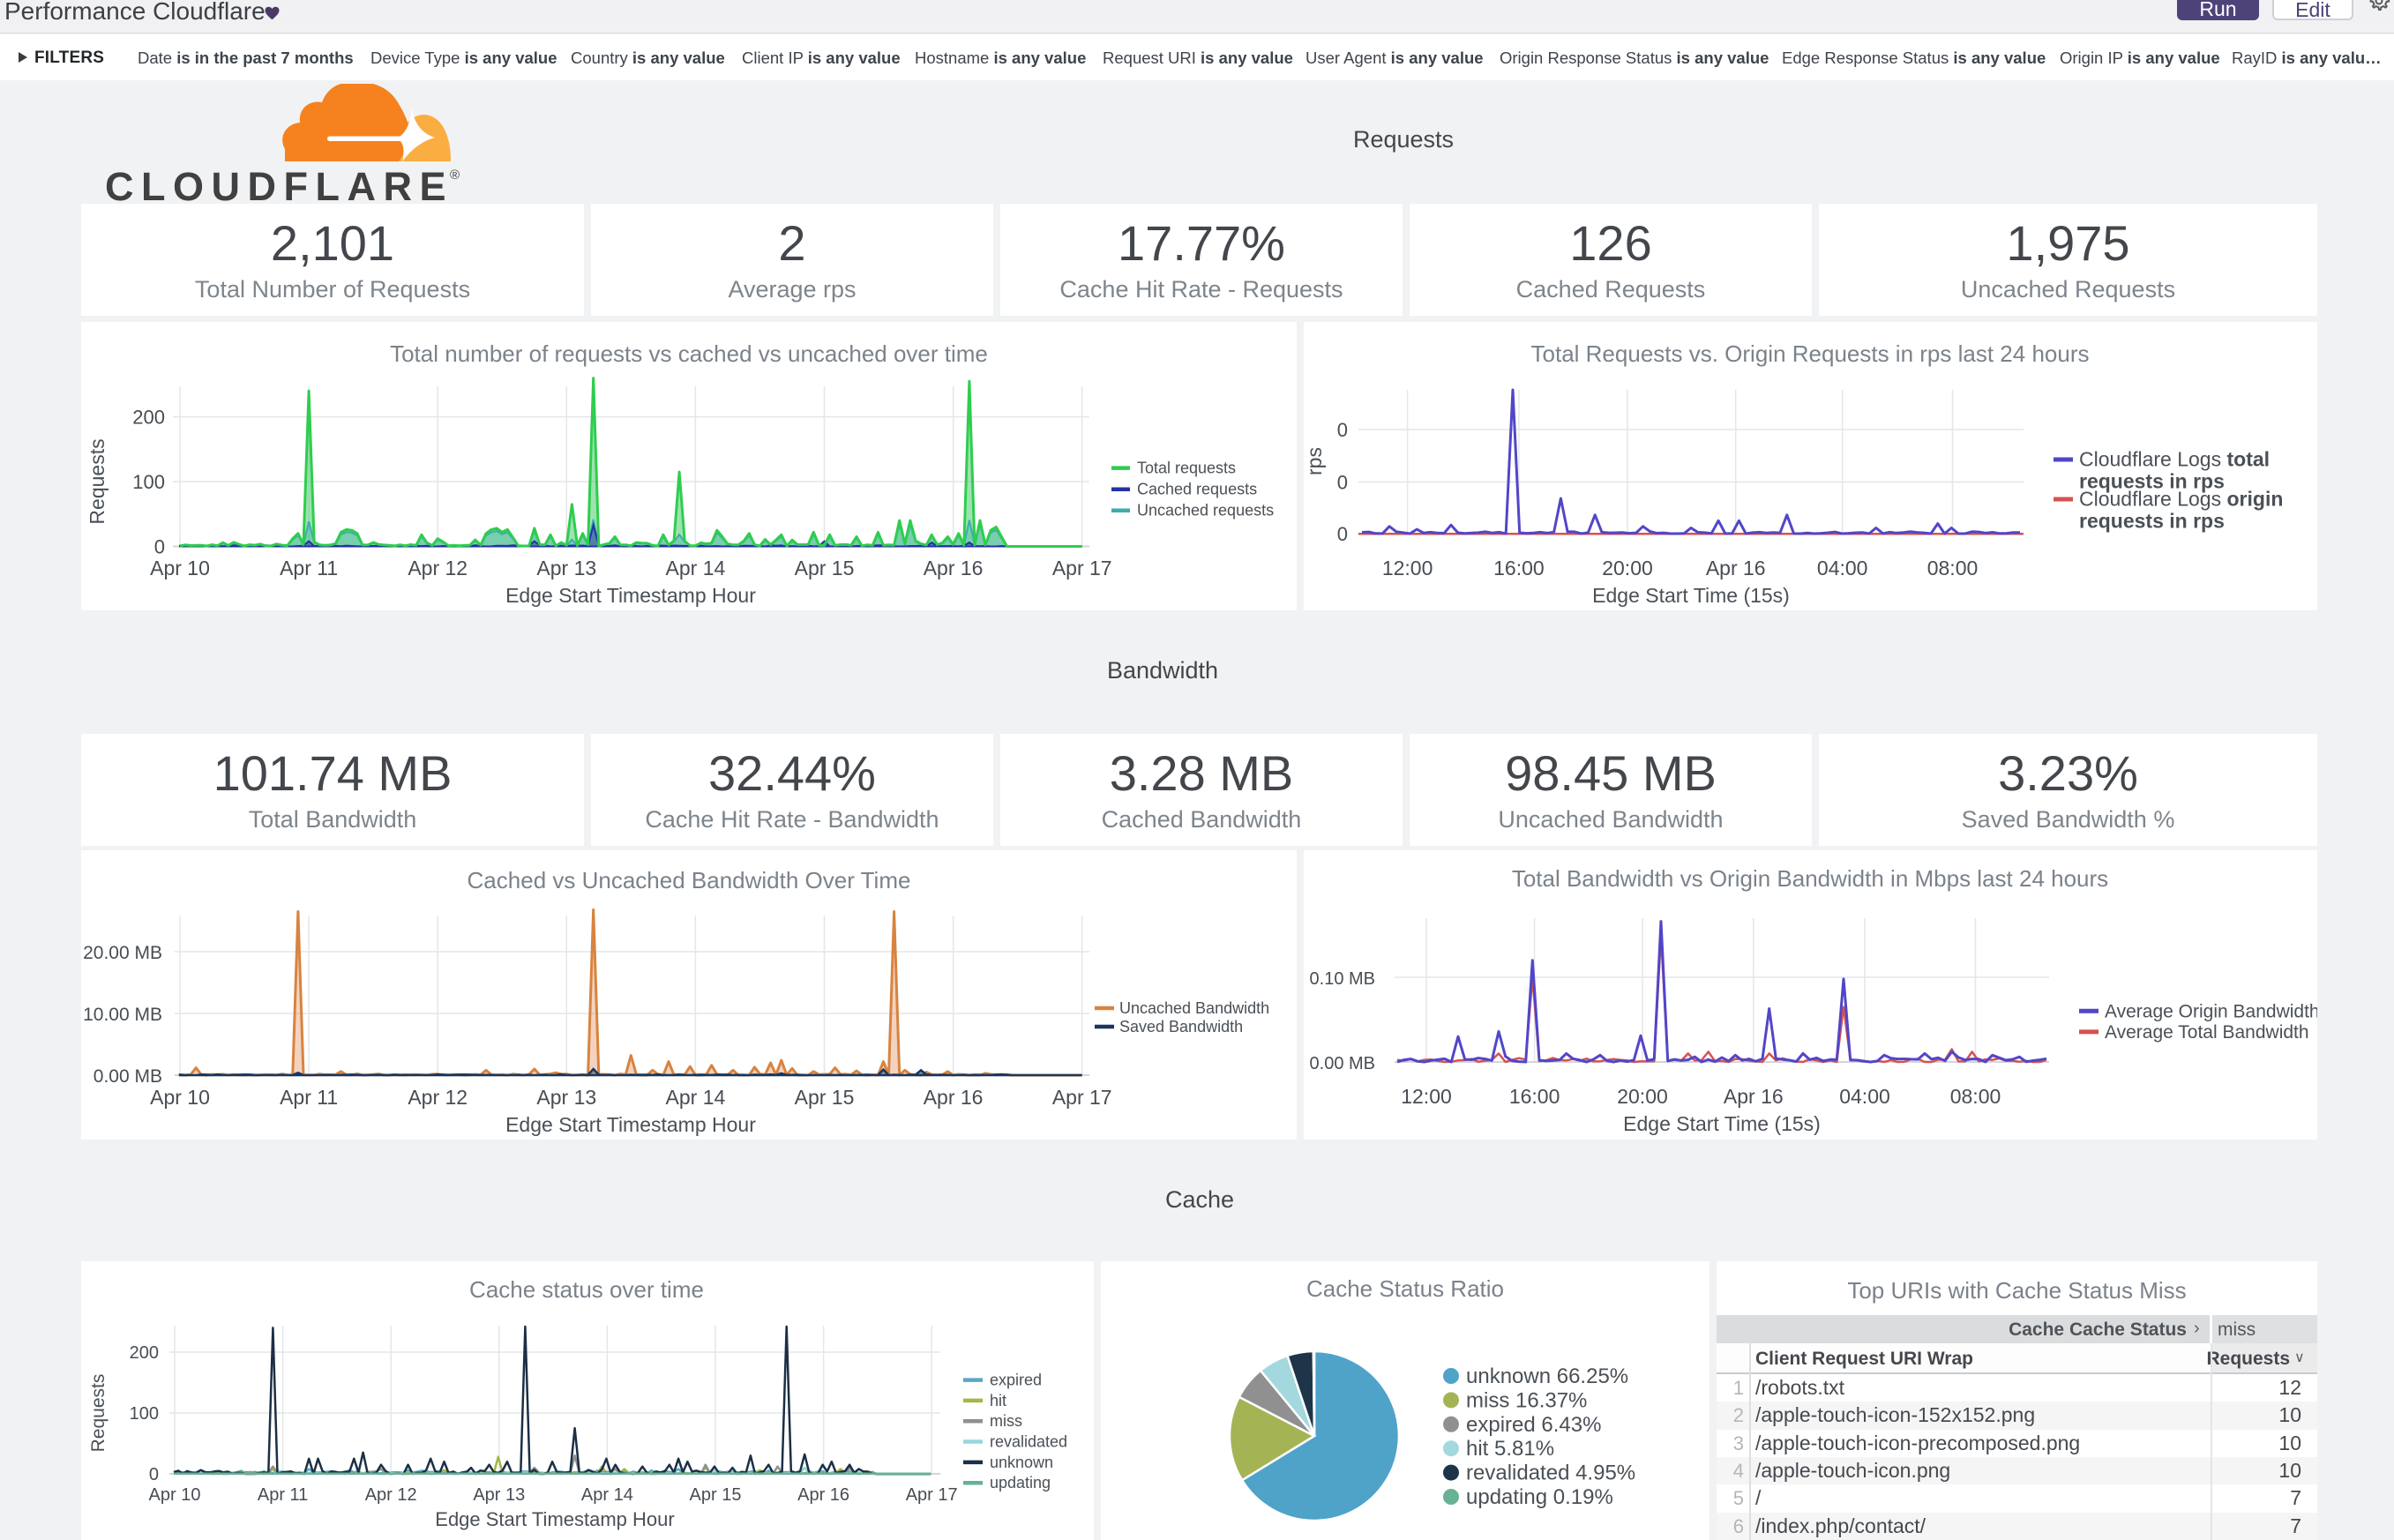 Image resolution: width=2394 pixels, height=1540 pixels. What do you see at coordinates (123, 1015) in the screenshot?
I see `svg-text: 10.00 MB` at bounding box center [123, 1015].